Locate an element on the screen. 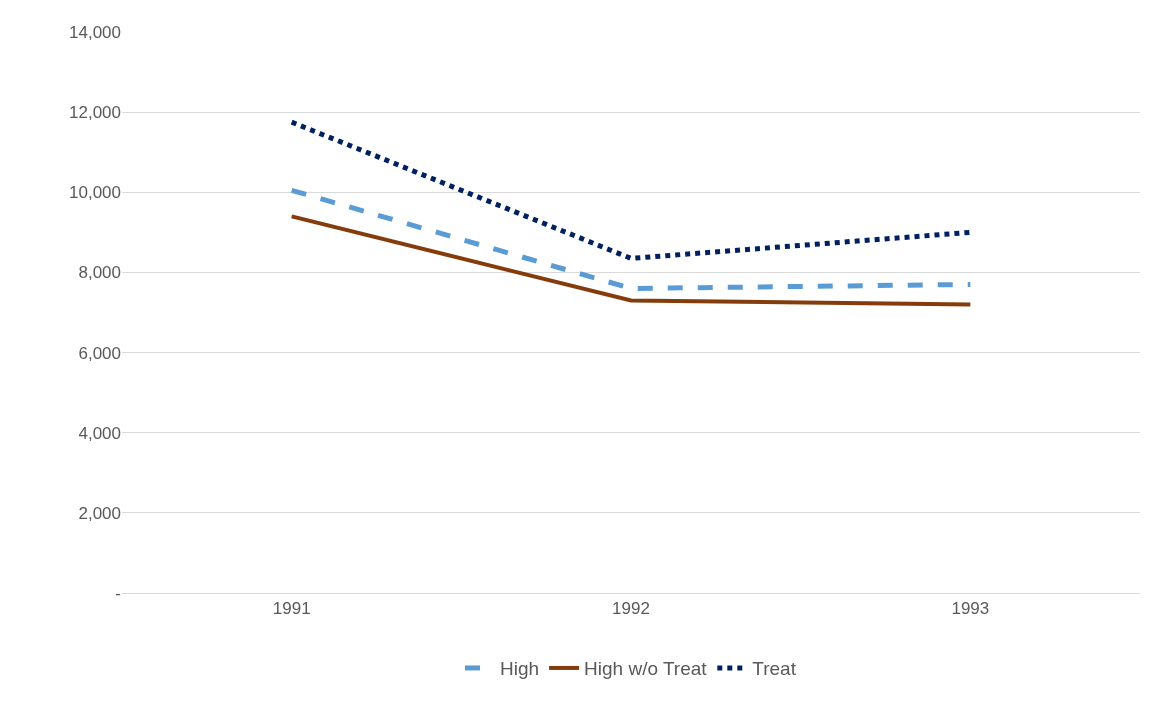 This screenshot has height=715, width=1164. legend-label: Treat is located at coordinates (774, 669).